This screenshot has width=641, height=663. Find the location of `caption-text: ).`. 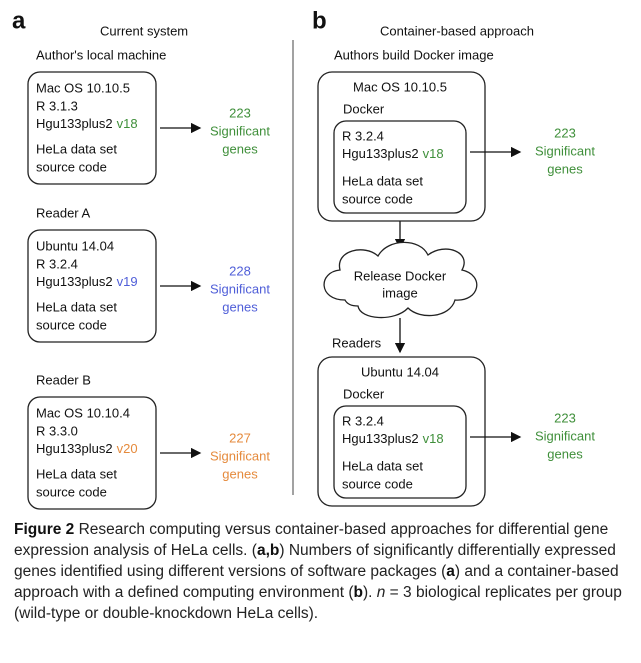

caption-text: ). is located at coordinates (369, 592).